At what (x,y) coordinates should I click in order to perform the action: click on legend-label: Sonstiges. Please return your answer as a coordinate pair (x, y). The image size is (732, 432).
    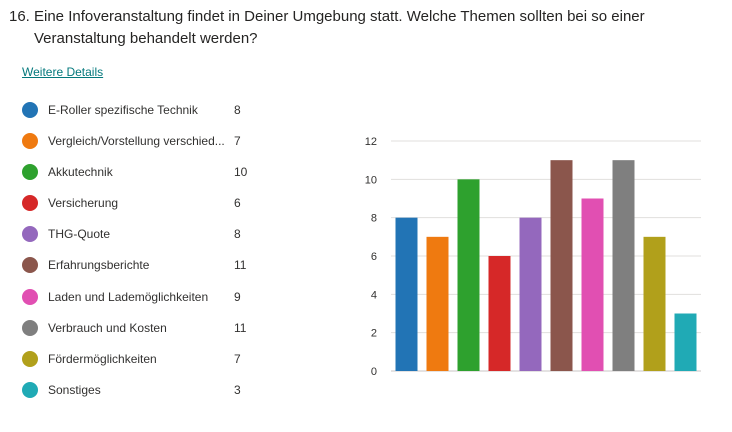
    Looking at the image, I should click on (74, 389).